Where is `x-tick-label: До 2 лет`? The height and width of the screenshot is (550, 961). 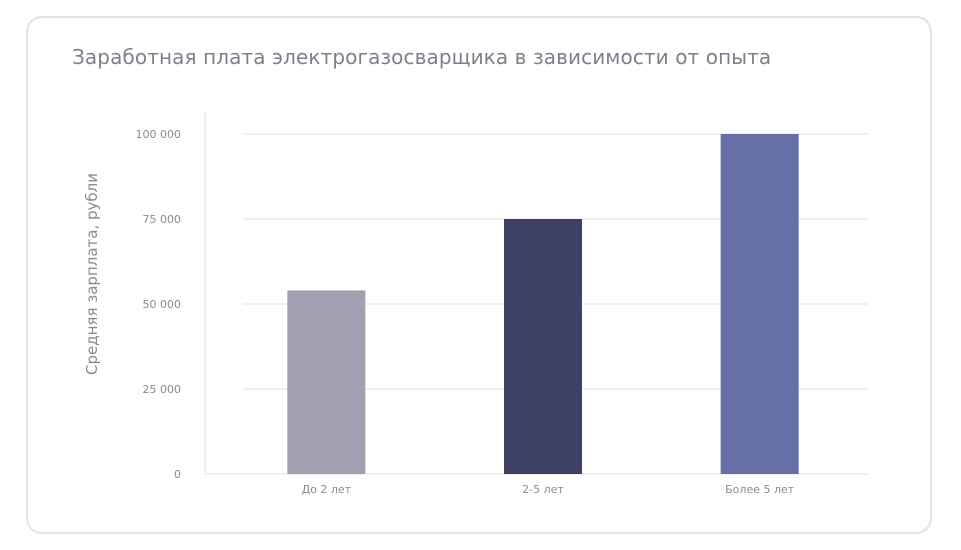 x-tick-label: До 2 лет is located at coordinates (327, 489).